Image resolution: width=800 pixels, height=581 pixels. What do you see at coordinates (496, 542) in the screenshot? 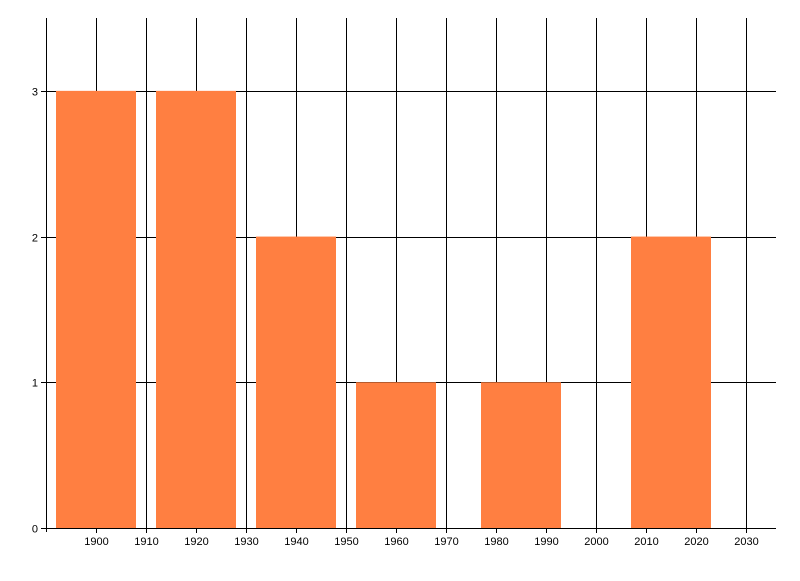
I see `x-tick-label: 1980` at bounding box center [496, 542].